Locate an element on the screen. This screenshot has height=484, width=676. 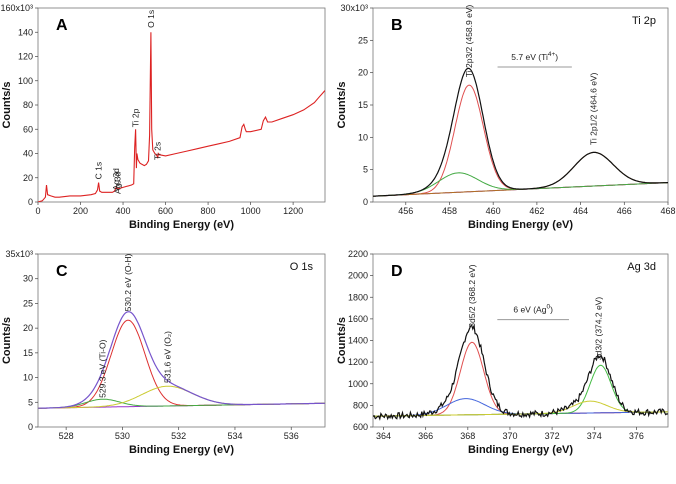
peak-annotation: Ti 2p3/2 (458.9 eV) is located at coordinates (469, 41).